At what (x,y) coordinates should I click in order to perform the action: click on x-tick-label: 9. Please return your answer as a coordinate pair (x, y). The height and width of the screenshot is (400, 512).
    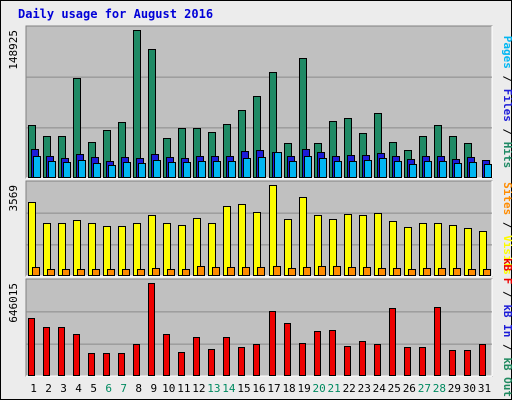
    Looking at the image, I should click on (153, 388).